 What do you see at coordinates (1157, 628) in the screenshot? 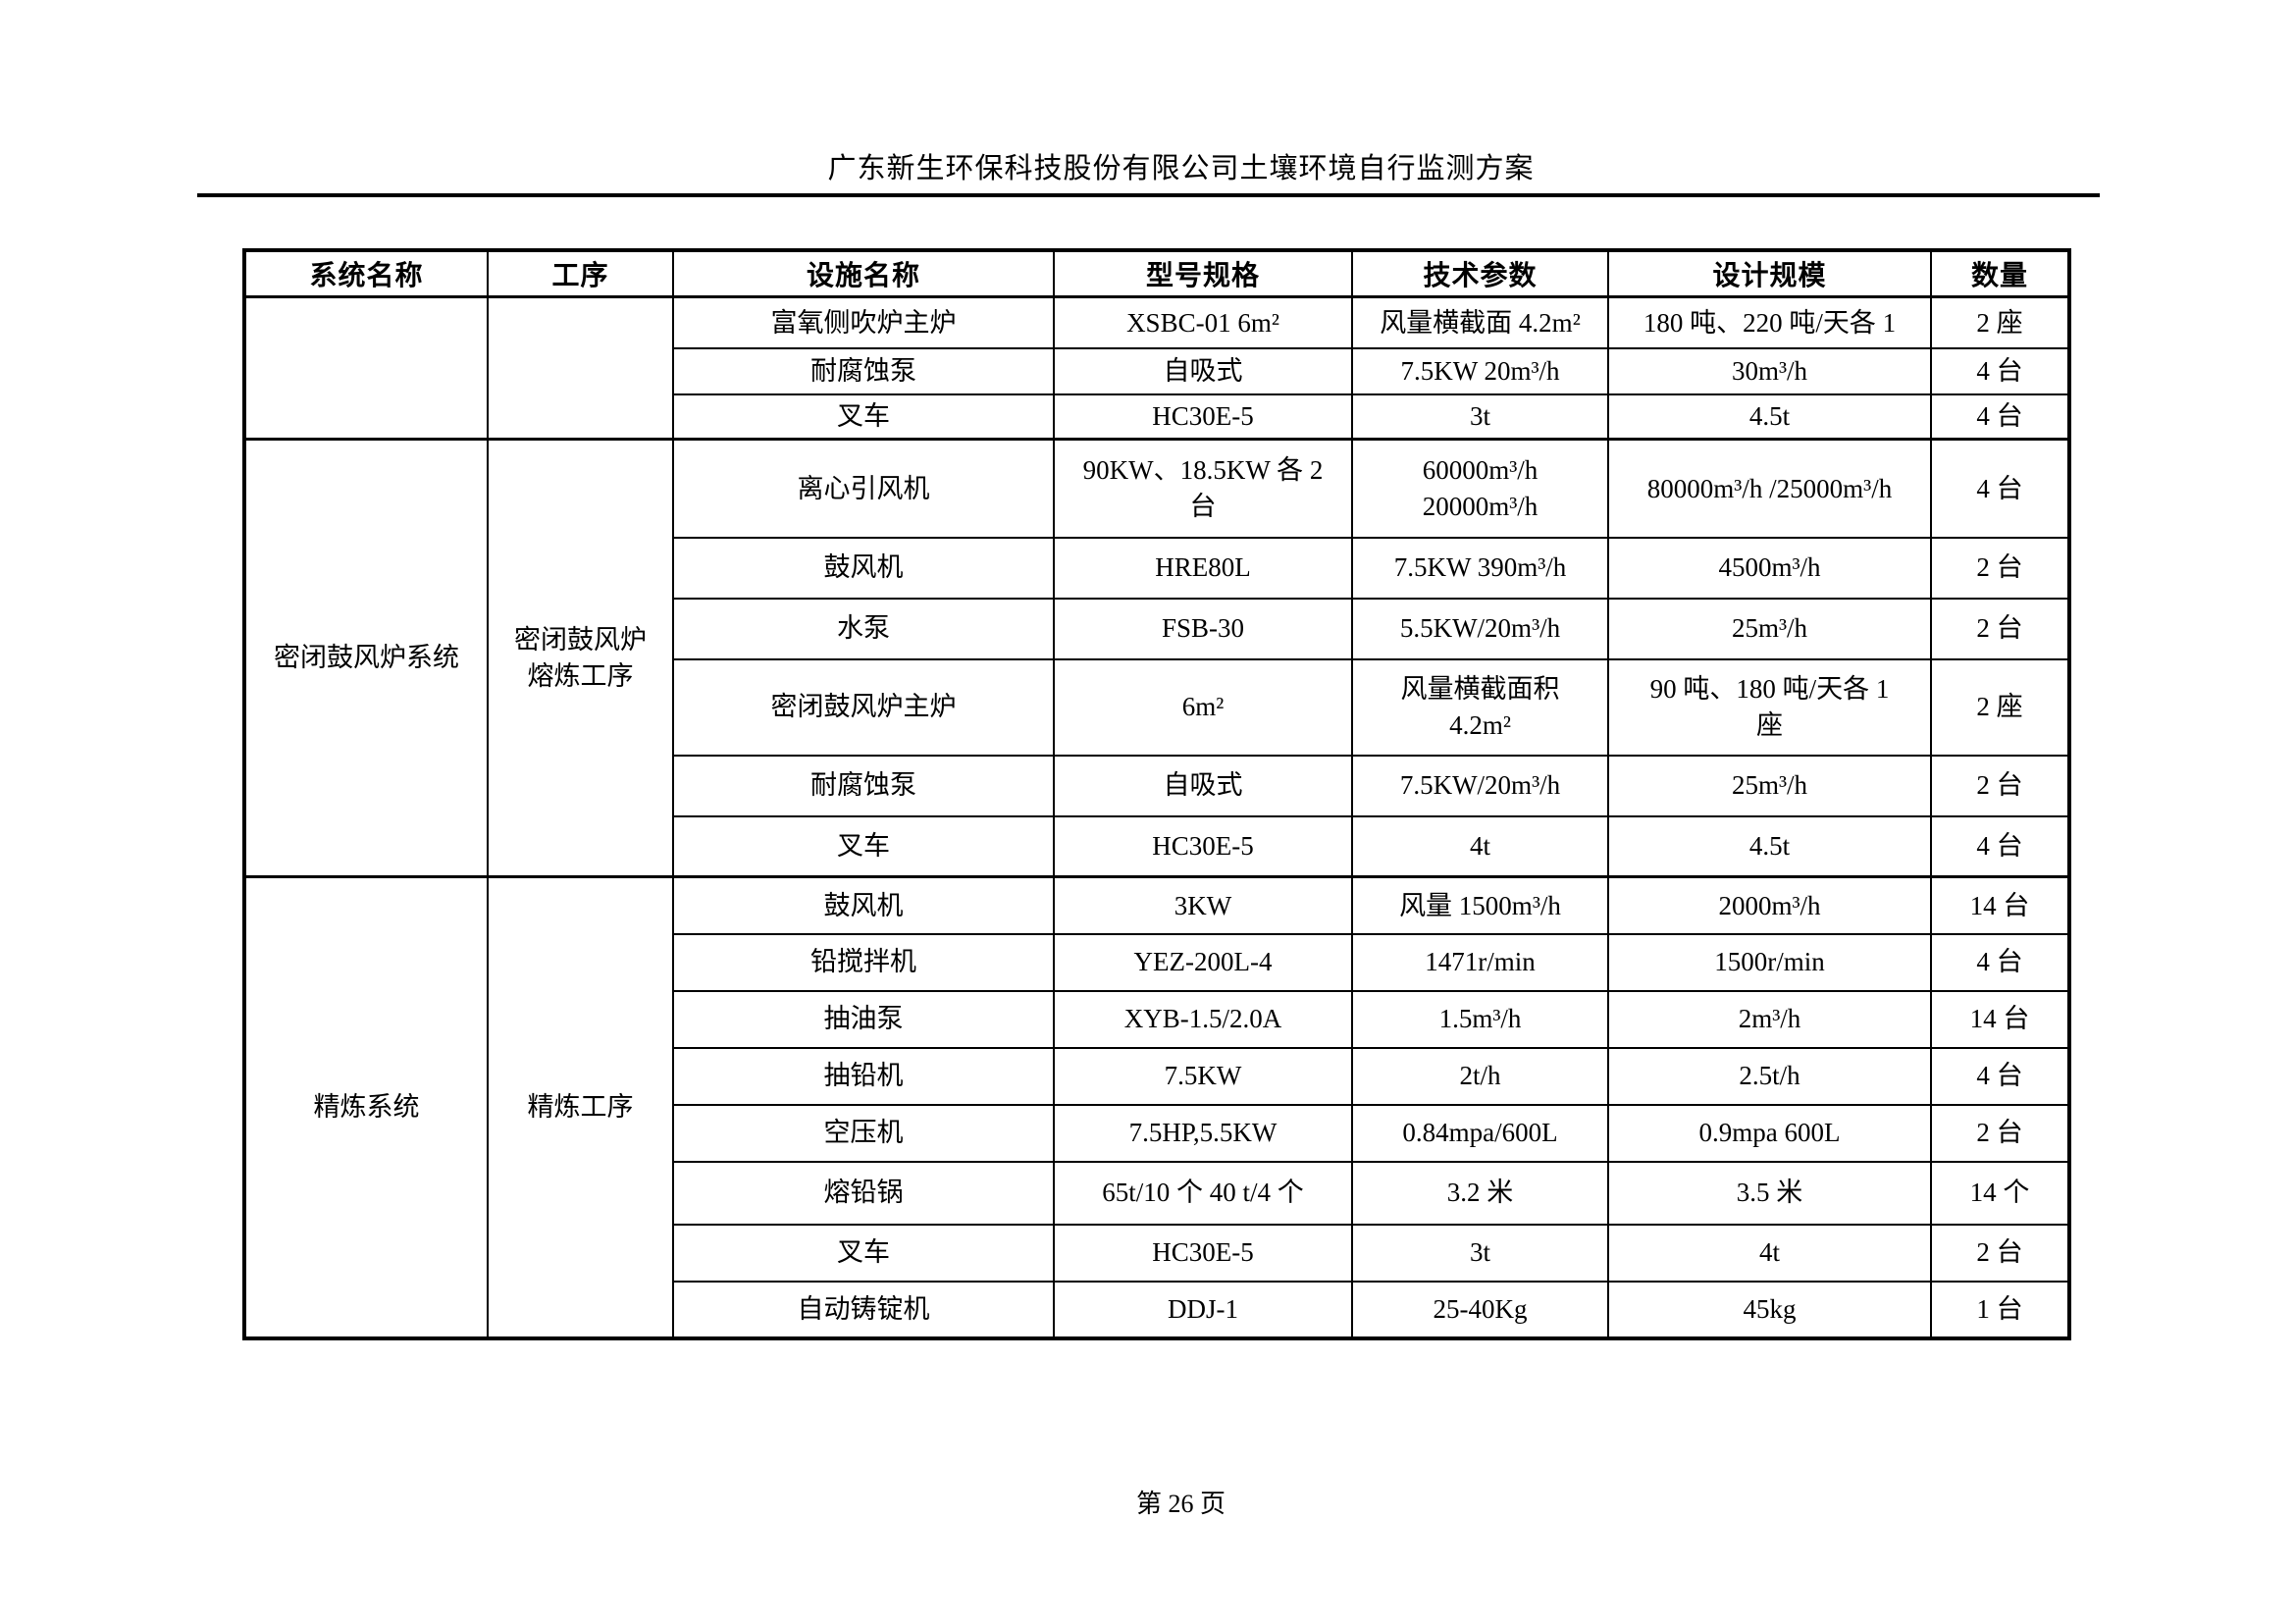
I see `table-row: 水泵 FSB-30 5.5KW/20m³/h 25m³/h 2 台` at bounding box center [1157, 628].